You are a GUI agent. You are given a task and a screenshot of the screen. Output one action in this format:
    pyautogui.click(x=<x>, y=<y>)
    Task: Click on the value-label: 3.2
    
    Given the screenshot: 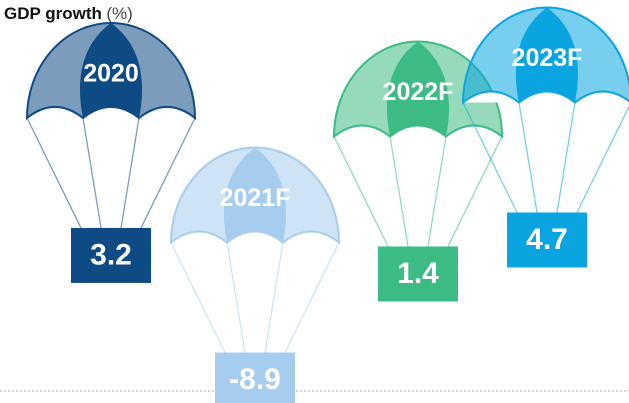 What is the action you would take?
    pyautogui.click(x=111, y=254)
    